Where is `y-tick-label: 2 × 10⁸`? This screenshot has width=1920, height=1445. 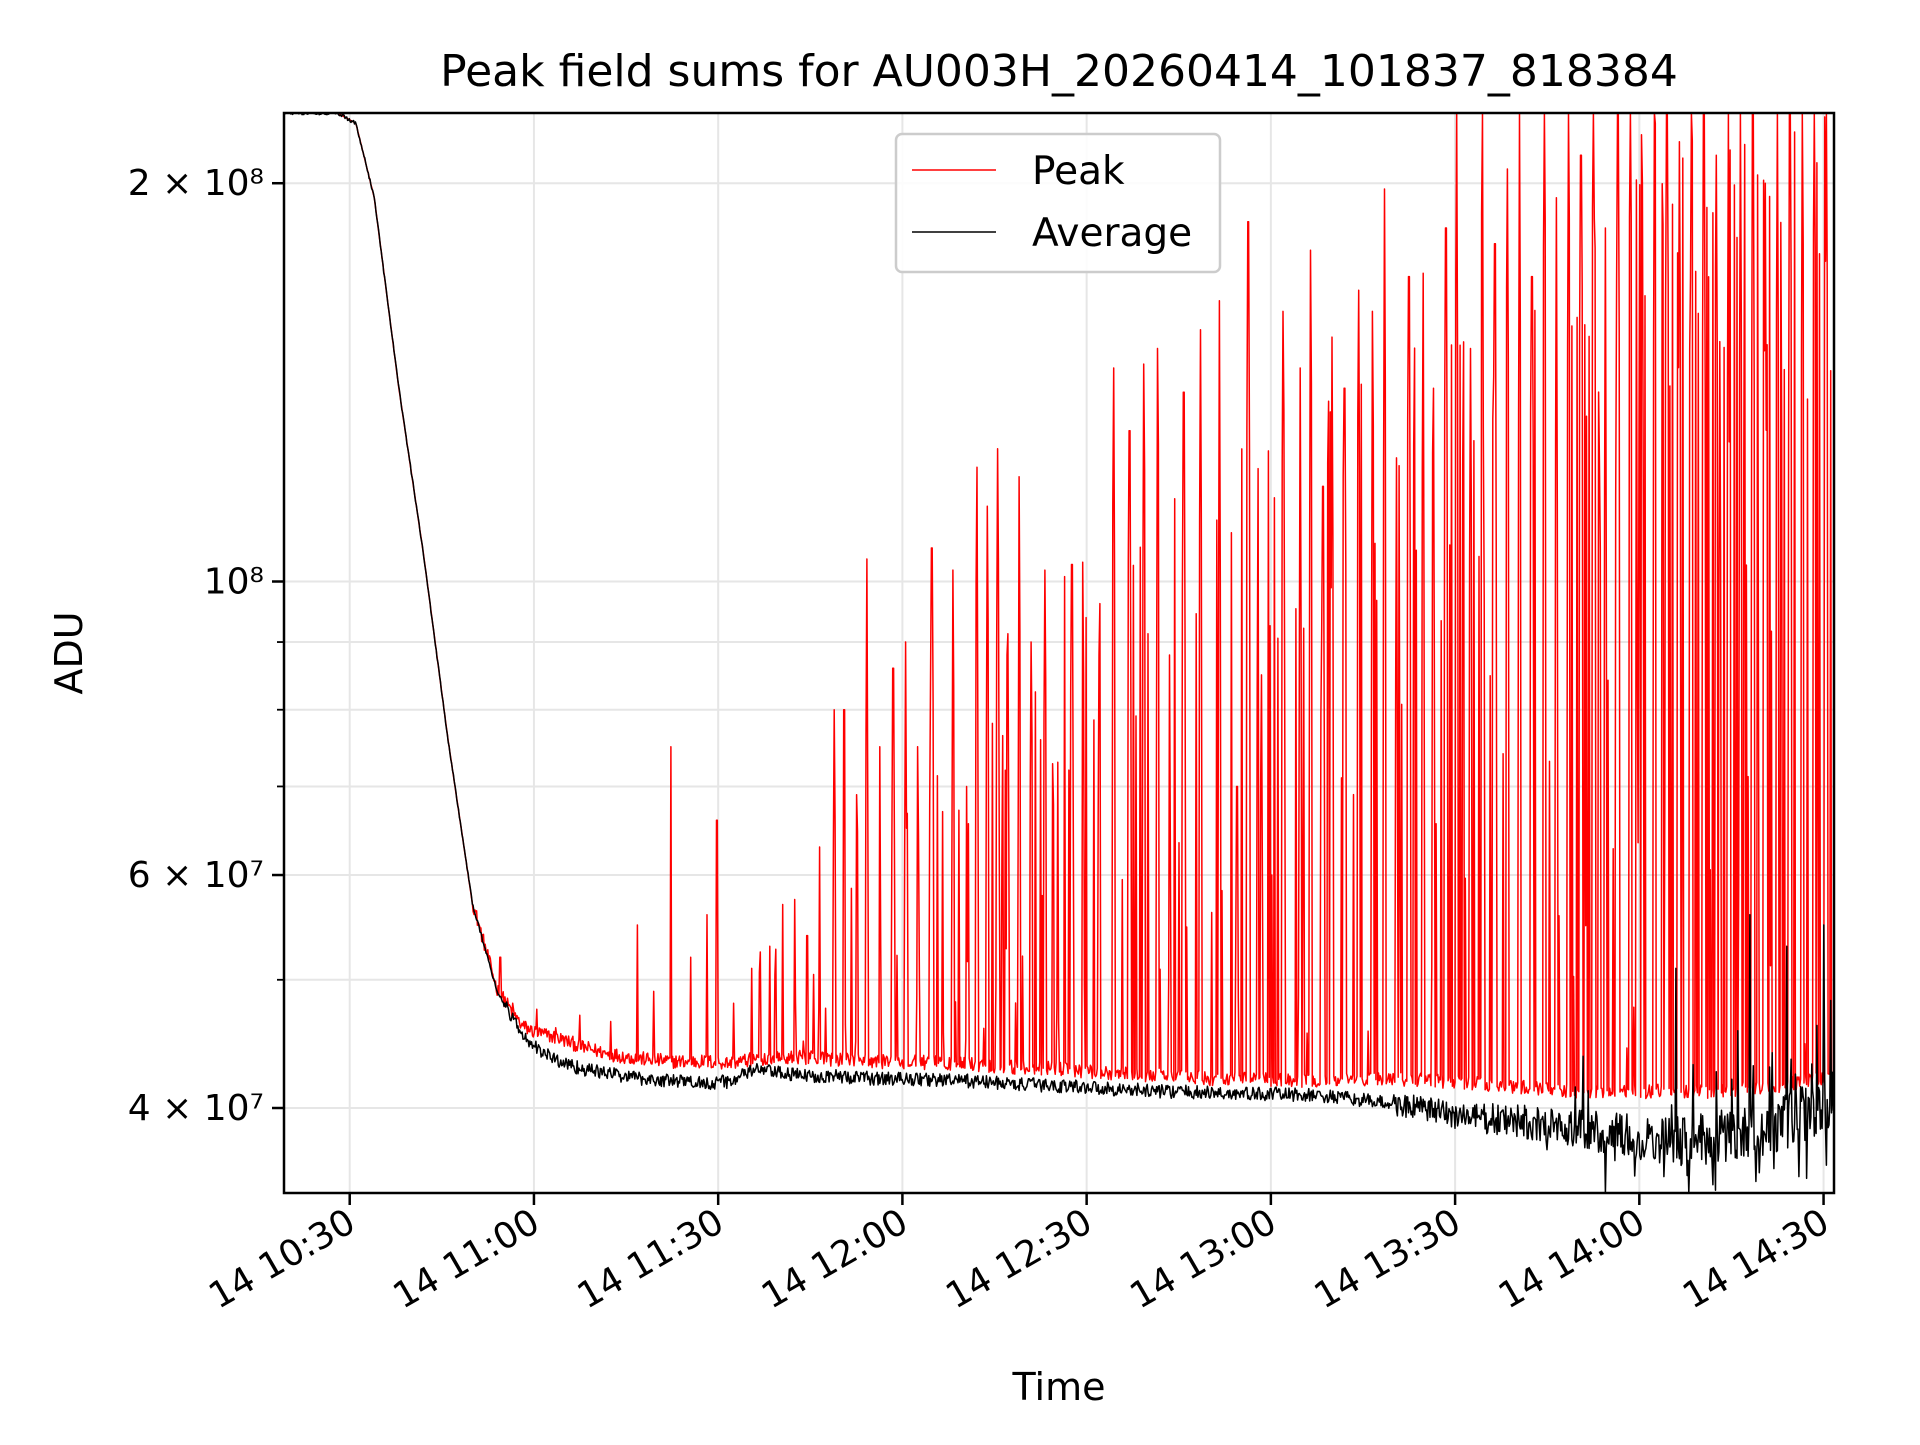
y-tick-label: 2 × 10⁸ is located at coordinates (196, 183).